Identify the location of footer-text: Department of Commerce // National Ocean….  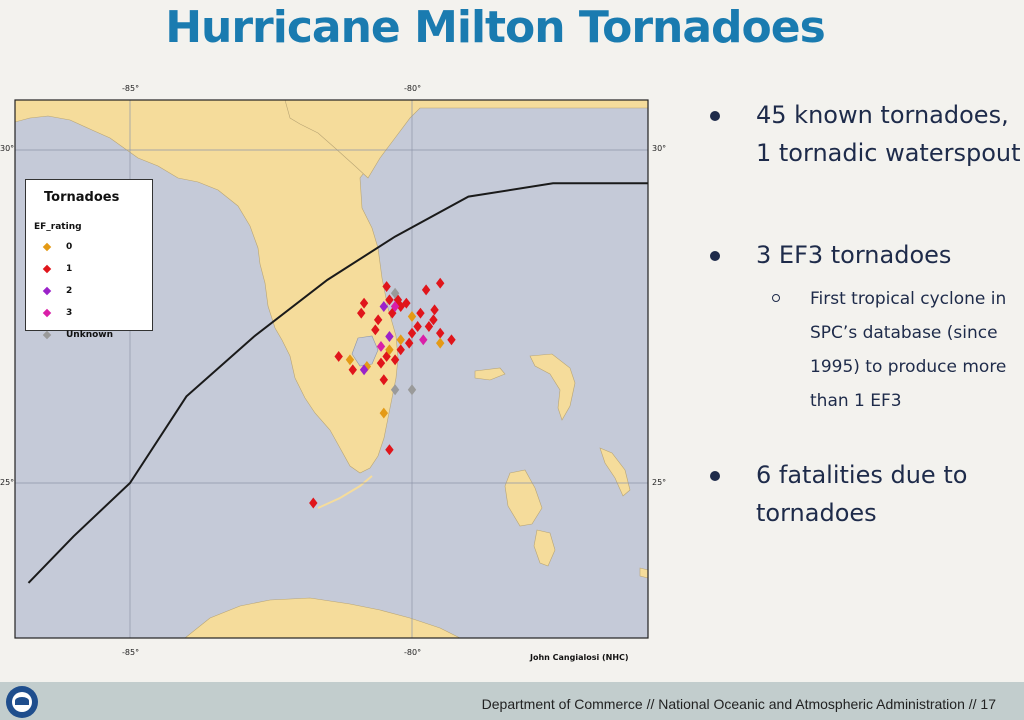
(738, 704).